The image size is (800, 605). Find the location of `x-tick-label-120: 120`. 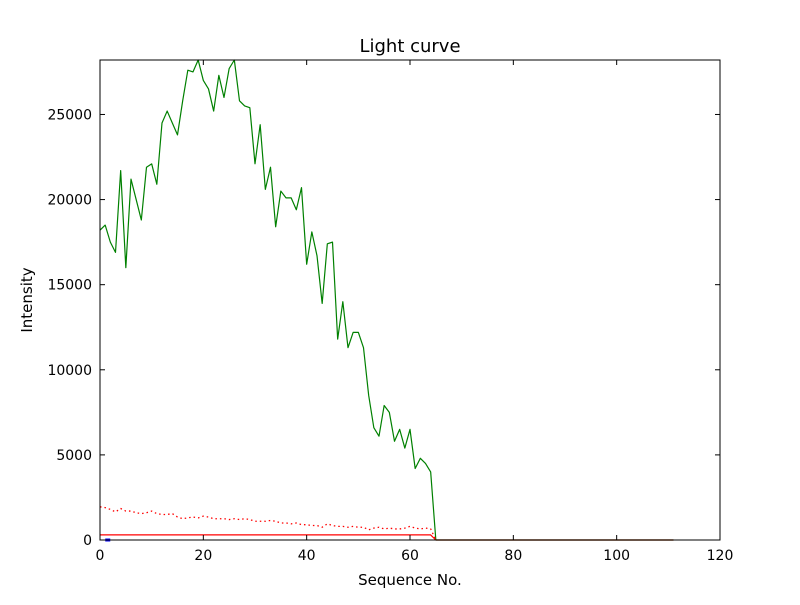

x-tick-label-120: 120 is located at coordinates (720, 556).